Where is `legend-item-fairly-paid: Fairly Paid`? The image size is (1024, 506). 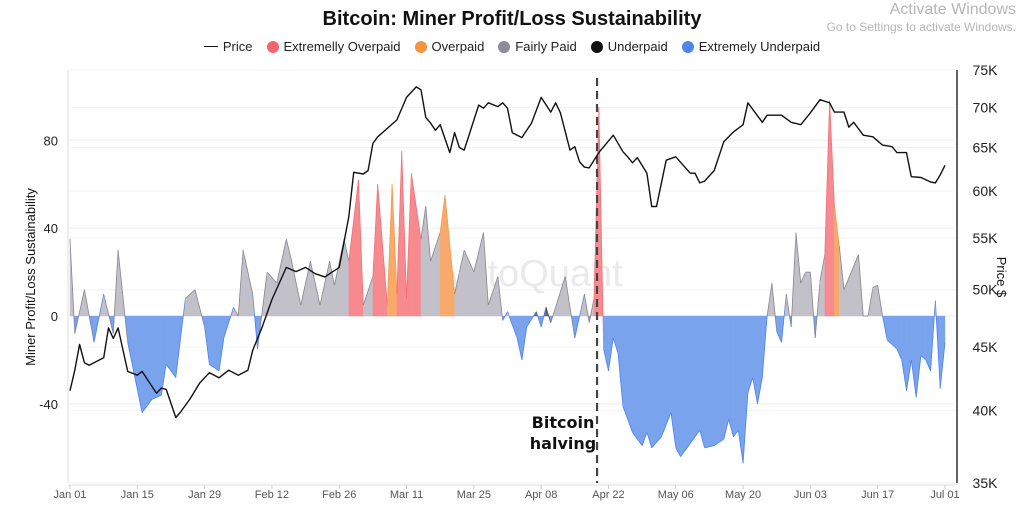 legend-item-fairly-paid: Fairly Paid is located at coordinates (537, 46).